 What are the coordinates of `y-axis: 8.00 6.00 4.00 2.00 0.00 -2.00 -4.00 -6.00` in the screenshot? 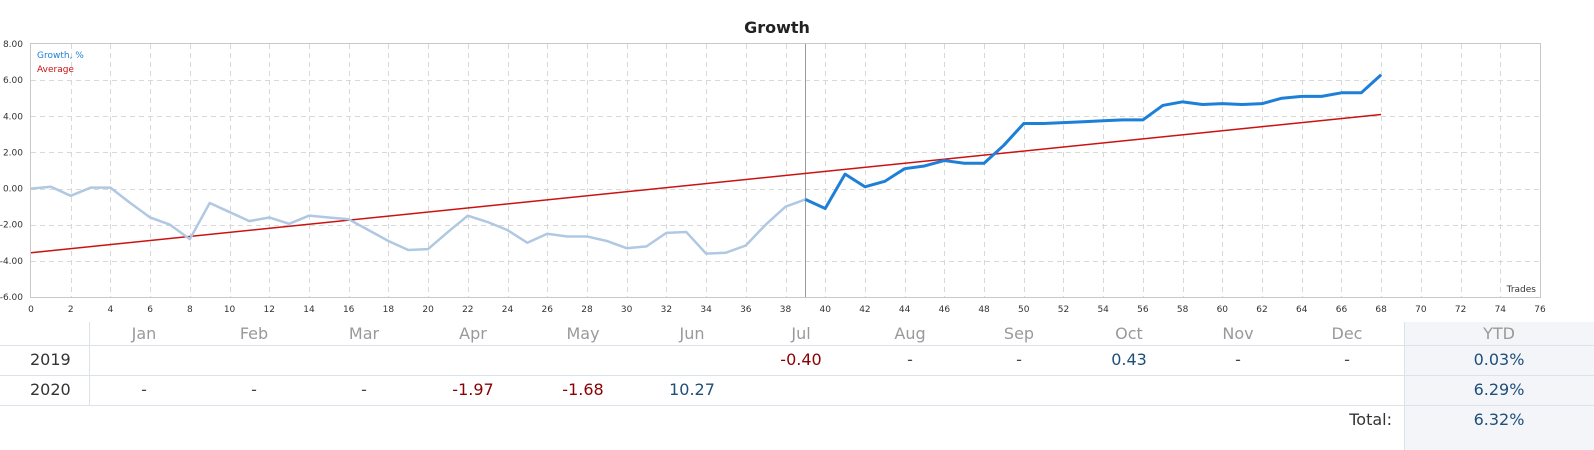 It's located at (11, 171).